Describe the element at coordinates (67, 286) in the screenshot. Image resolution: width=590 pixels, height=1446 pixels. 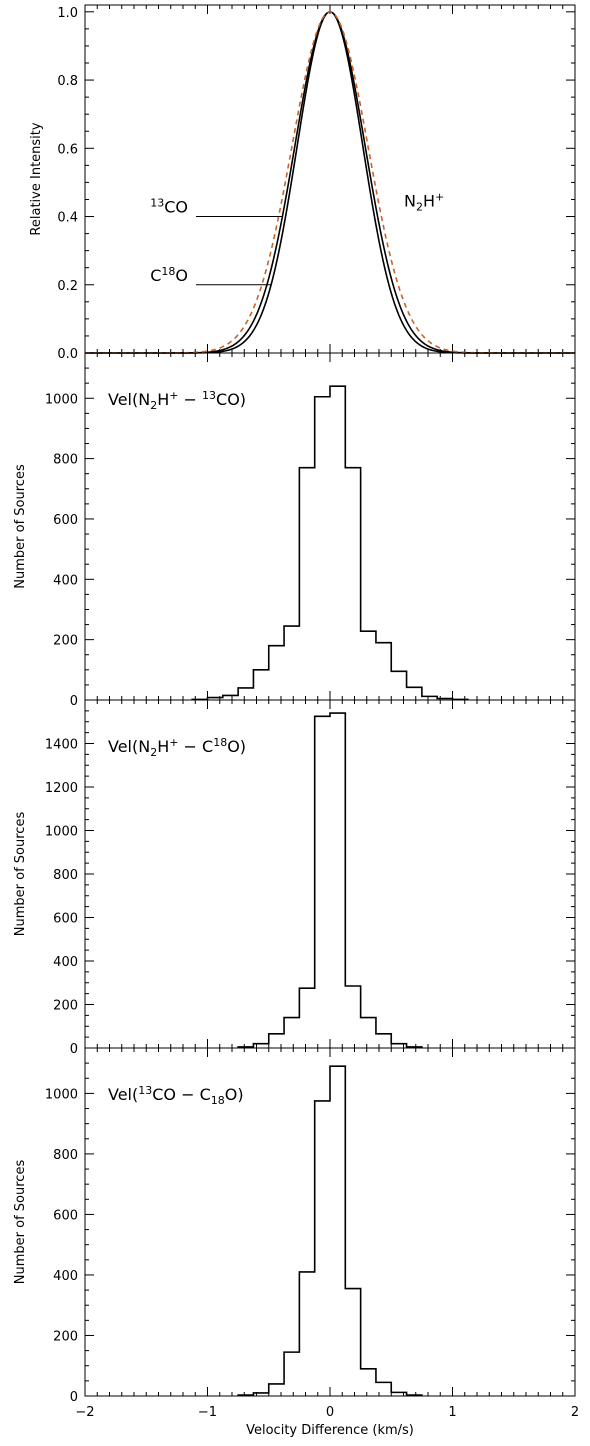
I see `y-tick-label: 0.2` at that location.